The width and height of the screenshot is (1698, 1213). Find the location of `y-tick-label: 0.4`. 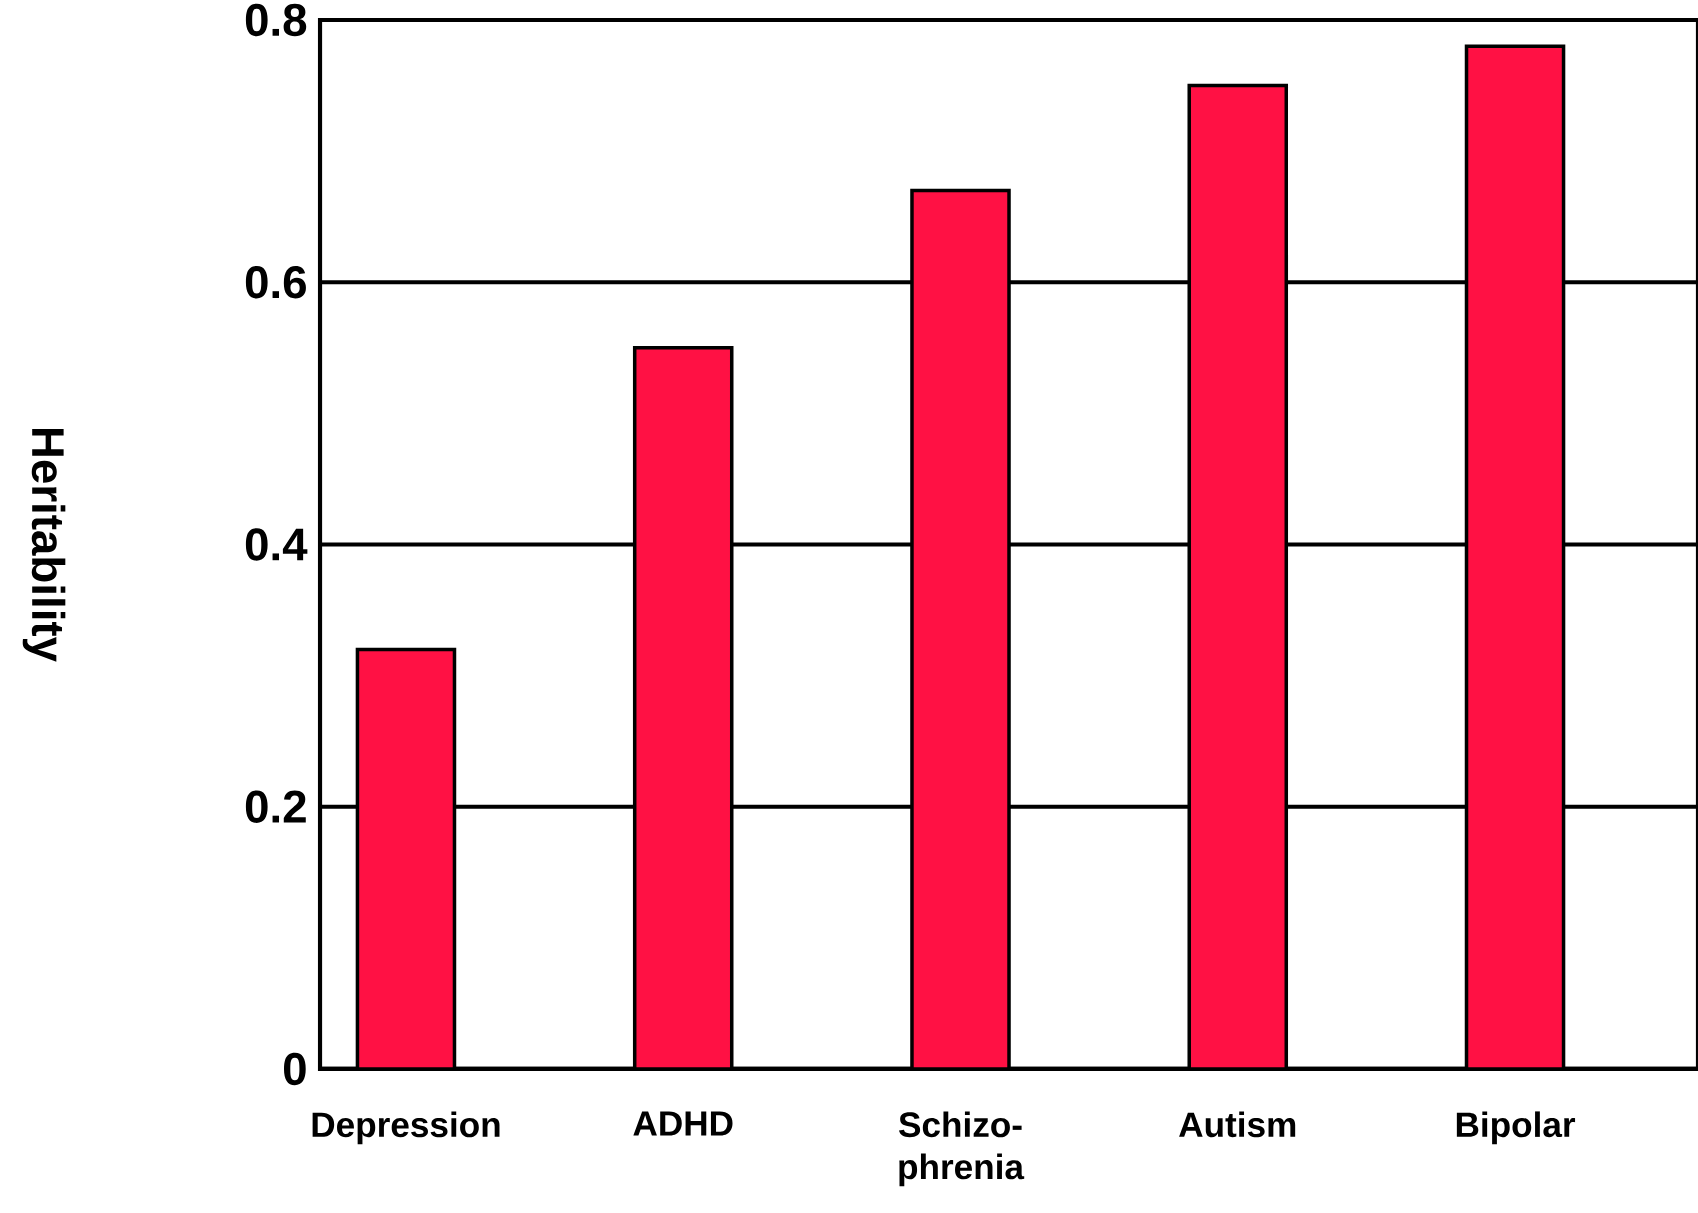

y-tick-label: 0.4 is located at coordinates (276, 544).